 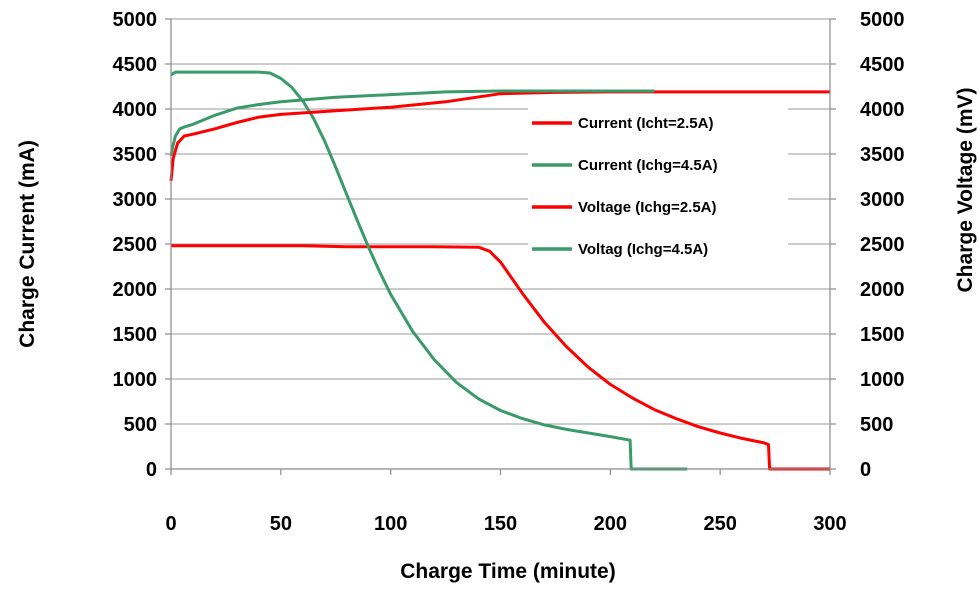 I want to click on left-y-axis-title: Charge Current (mA), so click(x=27, y=244).